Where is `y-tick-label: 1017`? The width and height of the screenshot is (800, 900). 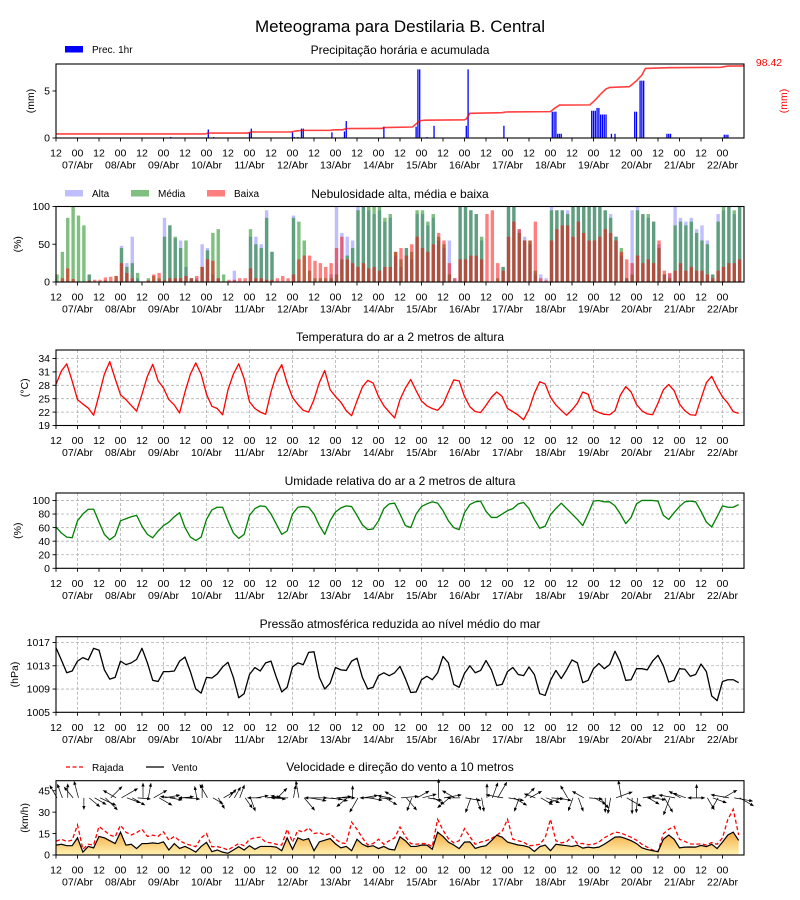 y-tick-label: 1017 is located at coordinates (39, 643).